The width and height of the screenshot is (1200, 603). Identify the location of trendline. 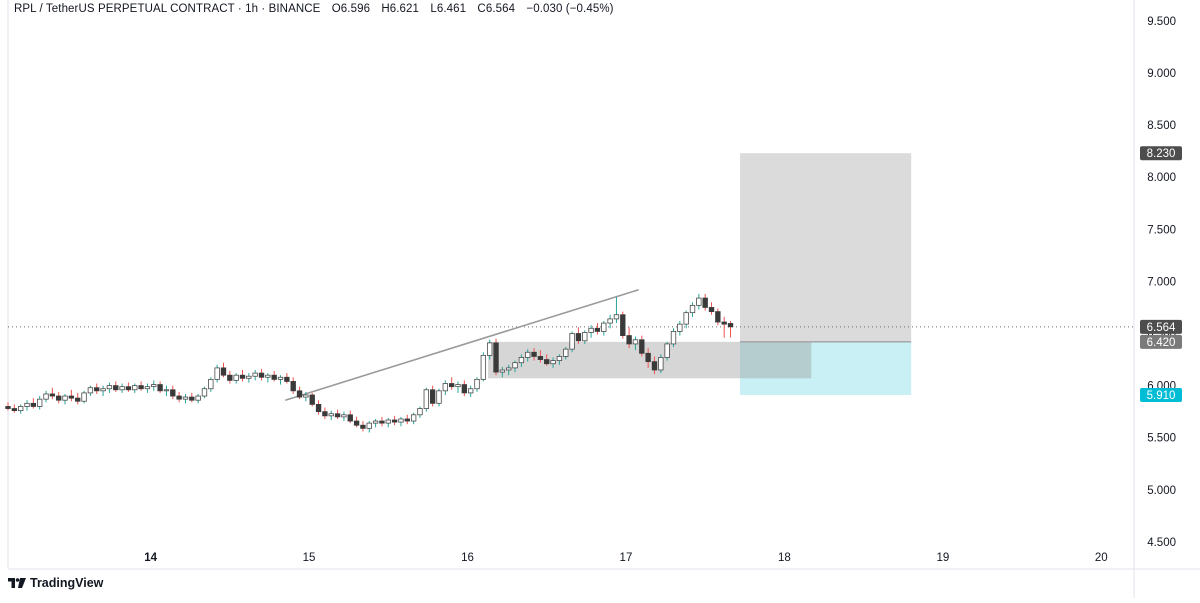
(462, 344).